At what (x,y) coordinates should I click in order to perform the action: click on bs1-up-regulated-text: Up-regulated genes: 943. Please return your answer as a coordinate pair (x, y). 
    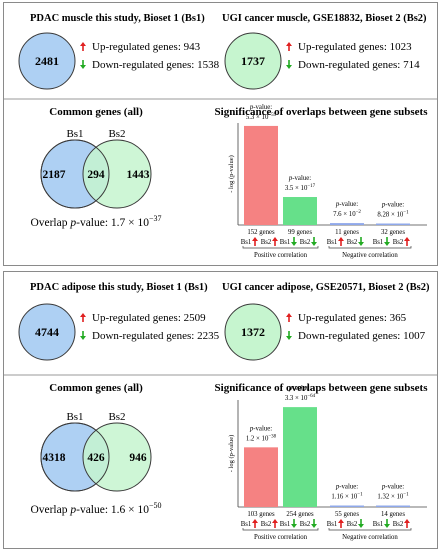
    Looking at the image, I should click on (146, 47).